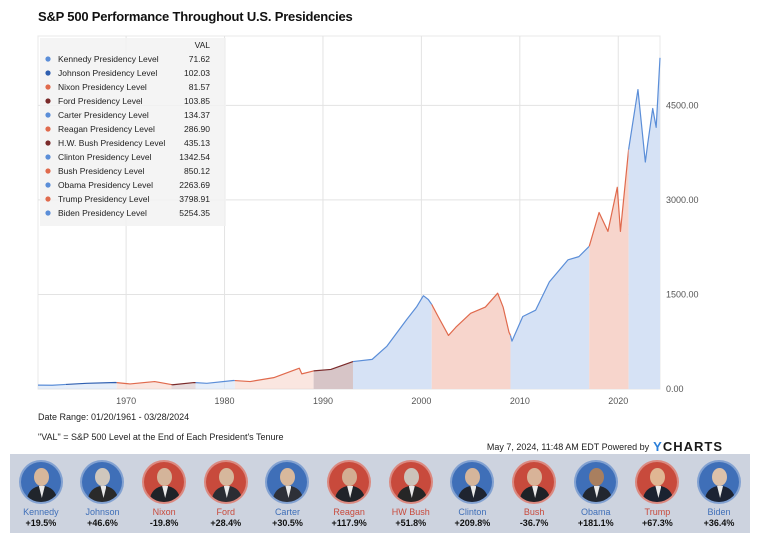  What do you see at coordinates (108, 59) in the screenshot?
I see `legend-name: Kennedy Presidency Level` at bounding box center [108, 59].